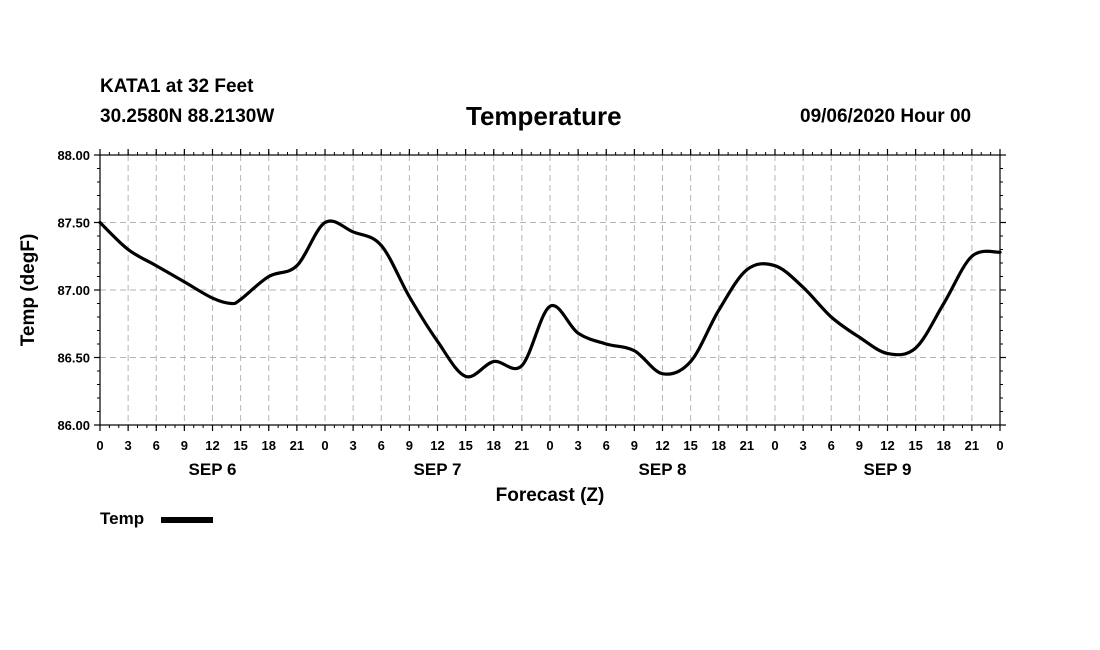 The height and width of the screenshot is (650, 1100). What do you see at coordinates (122, 518) in the screenshot?
I see `legend-label: Temp` at bounding box center [122, 518].